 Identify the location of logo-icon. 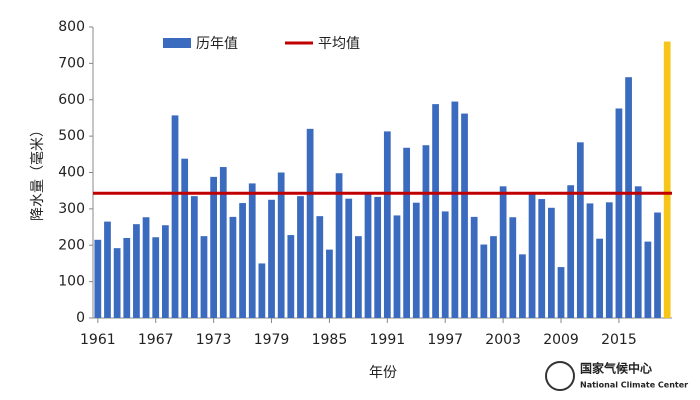
(560, 376).